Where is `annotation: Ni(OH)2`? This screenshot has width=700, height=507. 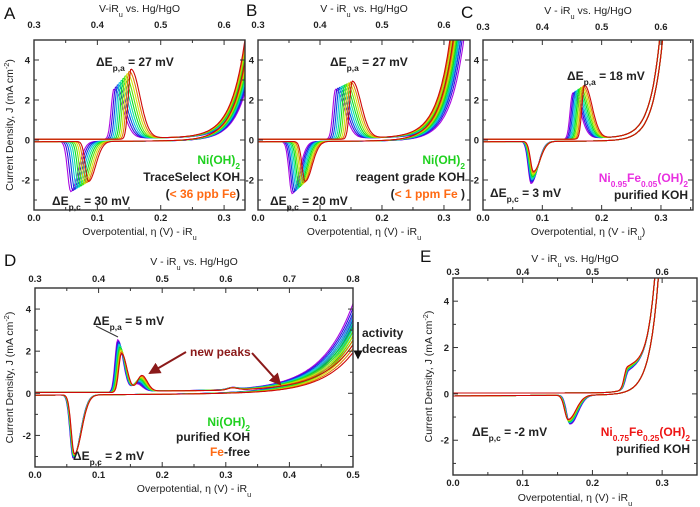
annotation: Ni(OH)2 is located at coordinates (228, 424).